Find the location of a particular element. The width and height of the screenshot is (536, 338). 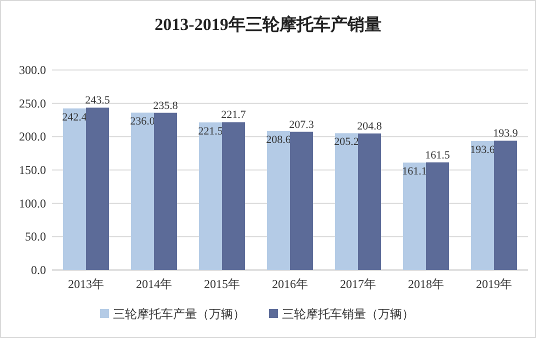

data-label: 236.0 is located at coordinates (143, 122).